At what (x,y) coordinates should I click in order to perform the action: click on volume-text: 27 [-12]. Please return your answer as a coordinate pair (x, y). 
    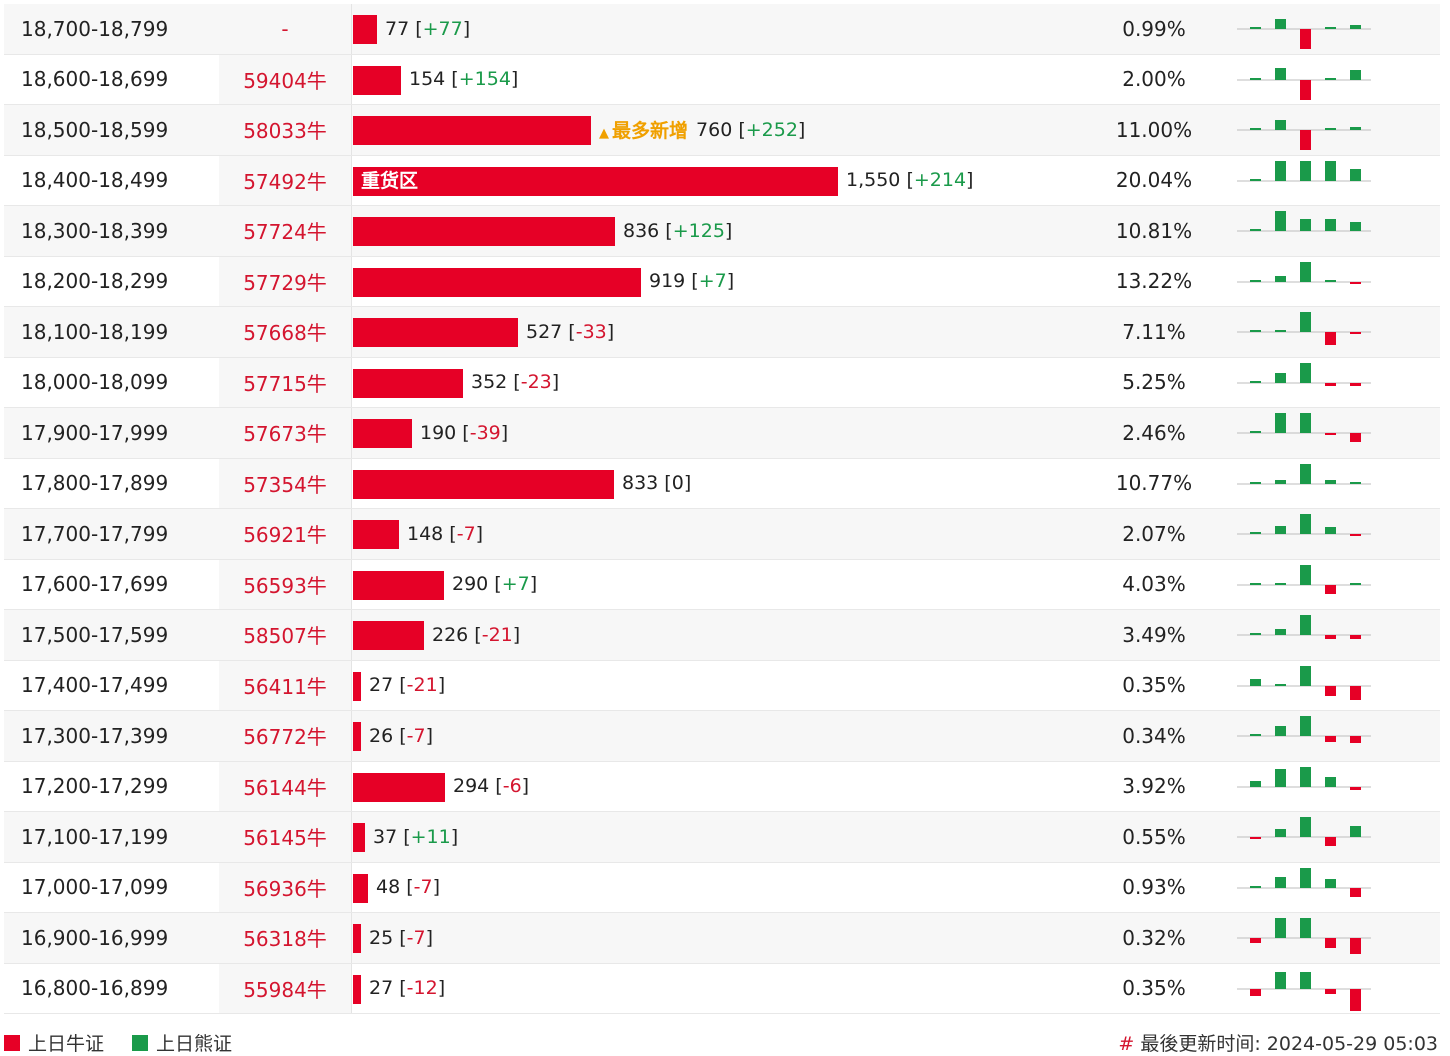
    Looking at the image, I should click on (407, 988).